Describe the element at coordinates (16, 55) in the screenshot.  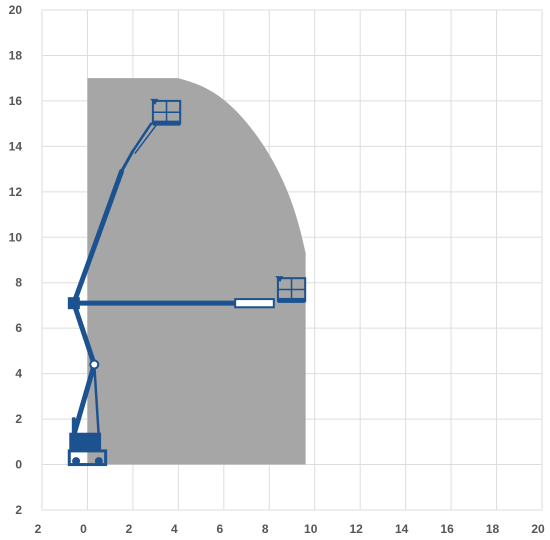
I see `y-tick-label: 18` at that location.